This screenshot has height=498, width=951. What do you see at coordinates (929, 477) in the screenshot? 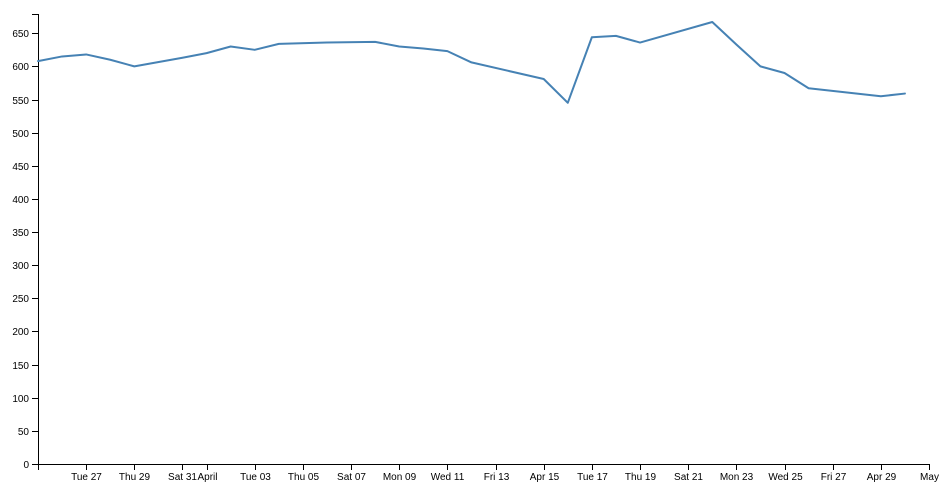
I see `x-tick-label: May` at bounding box center [929, 477].